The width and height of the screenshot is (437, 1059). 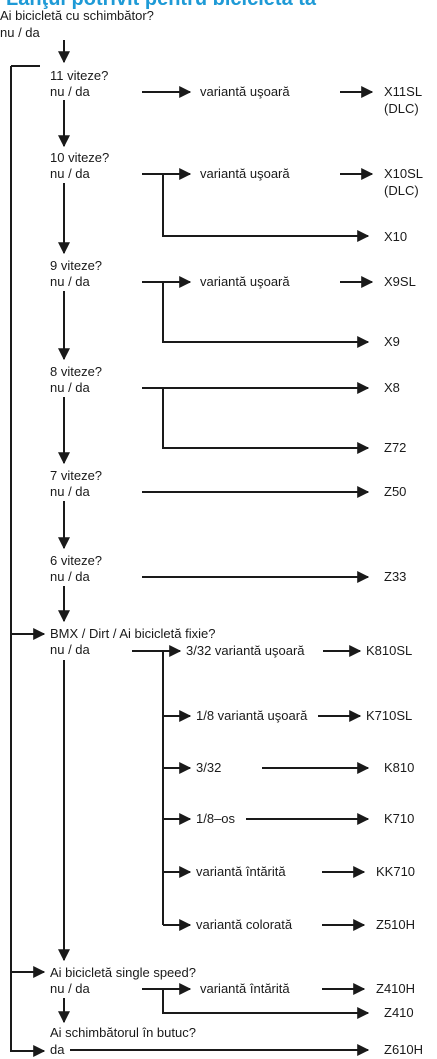 I want to click on node-question: 7 viteze?, so click(x=76, y=475).